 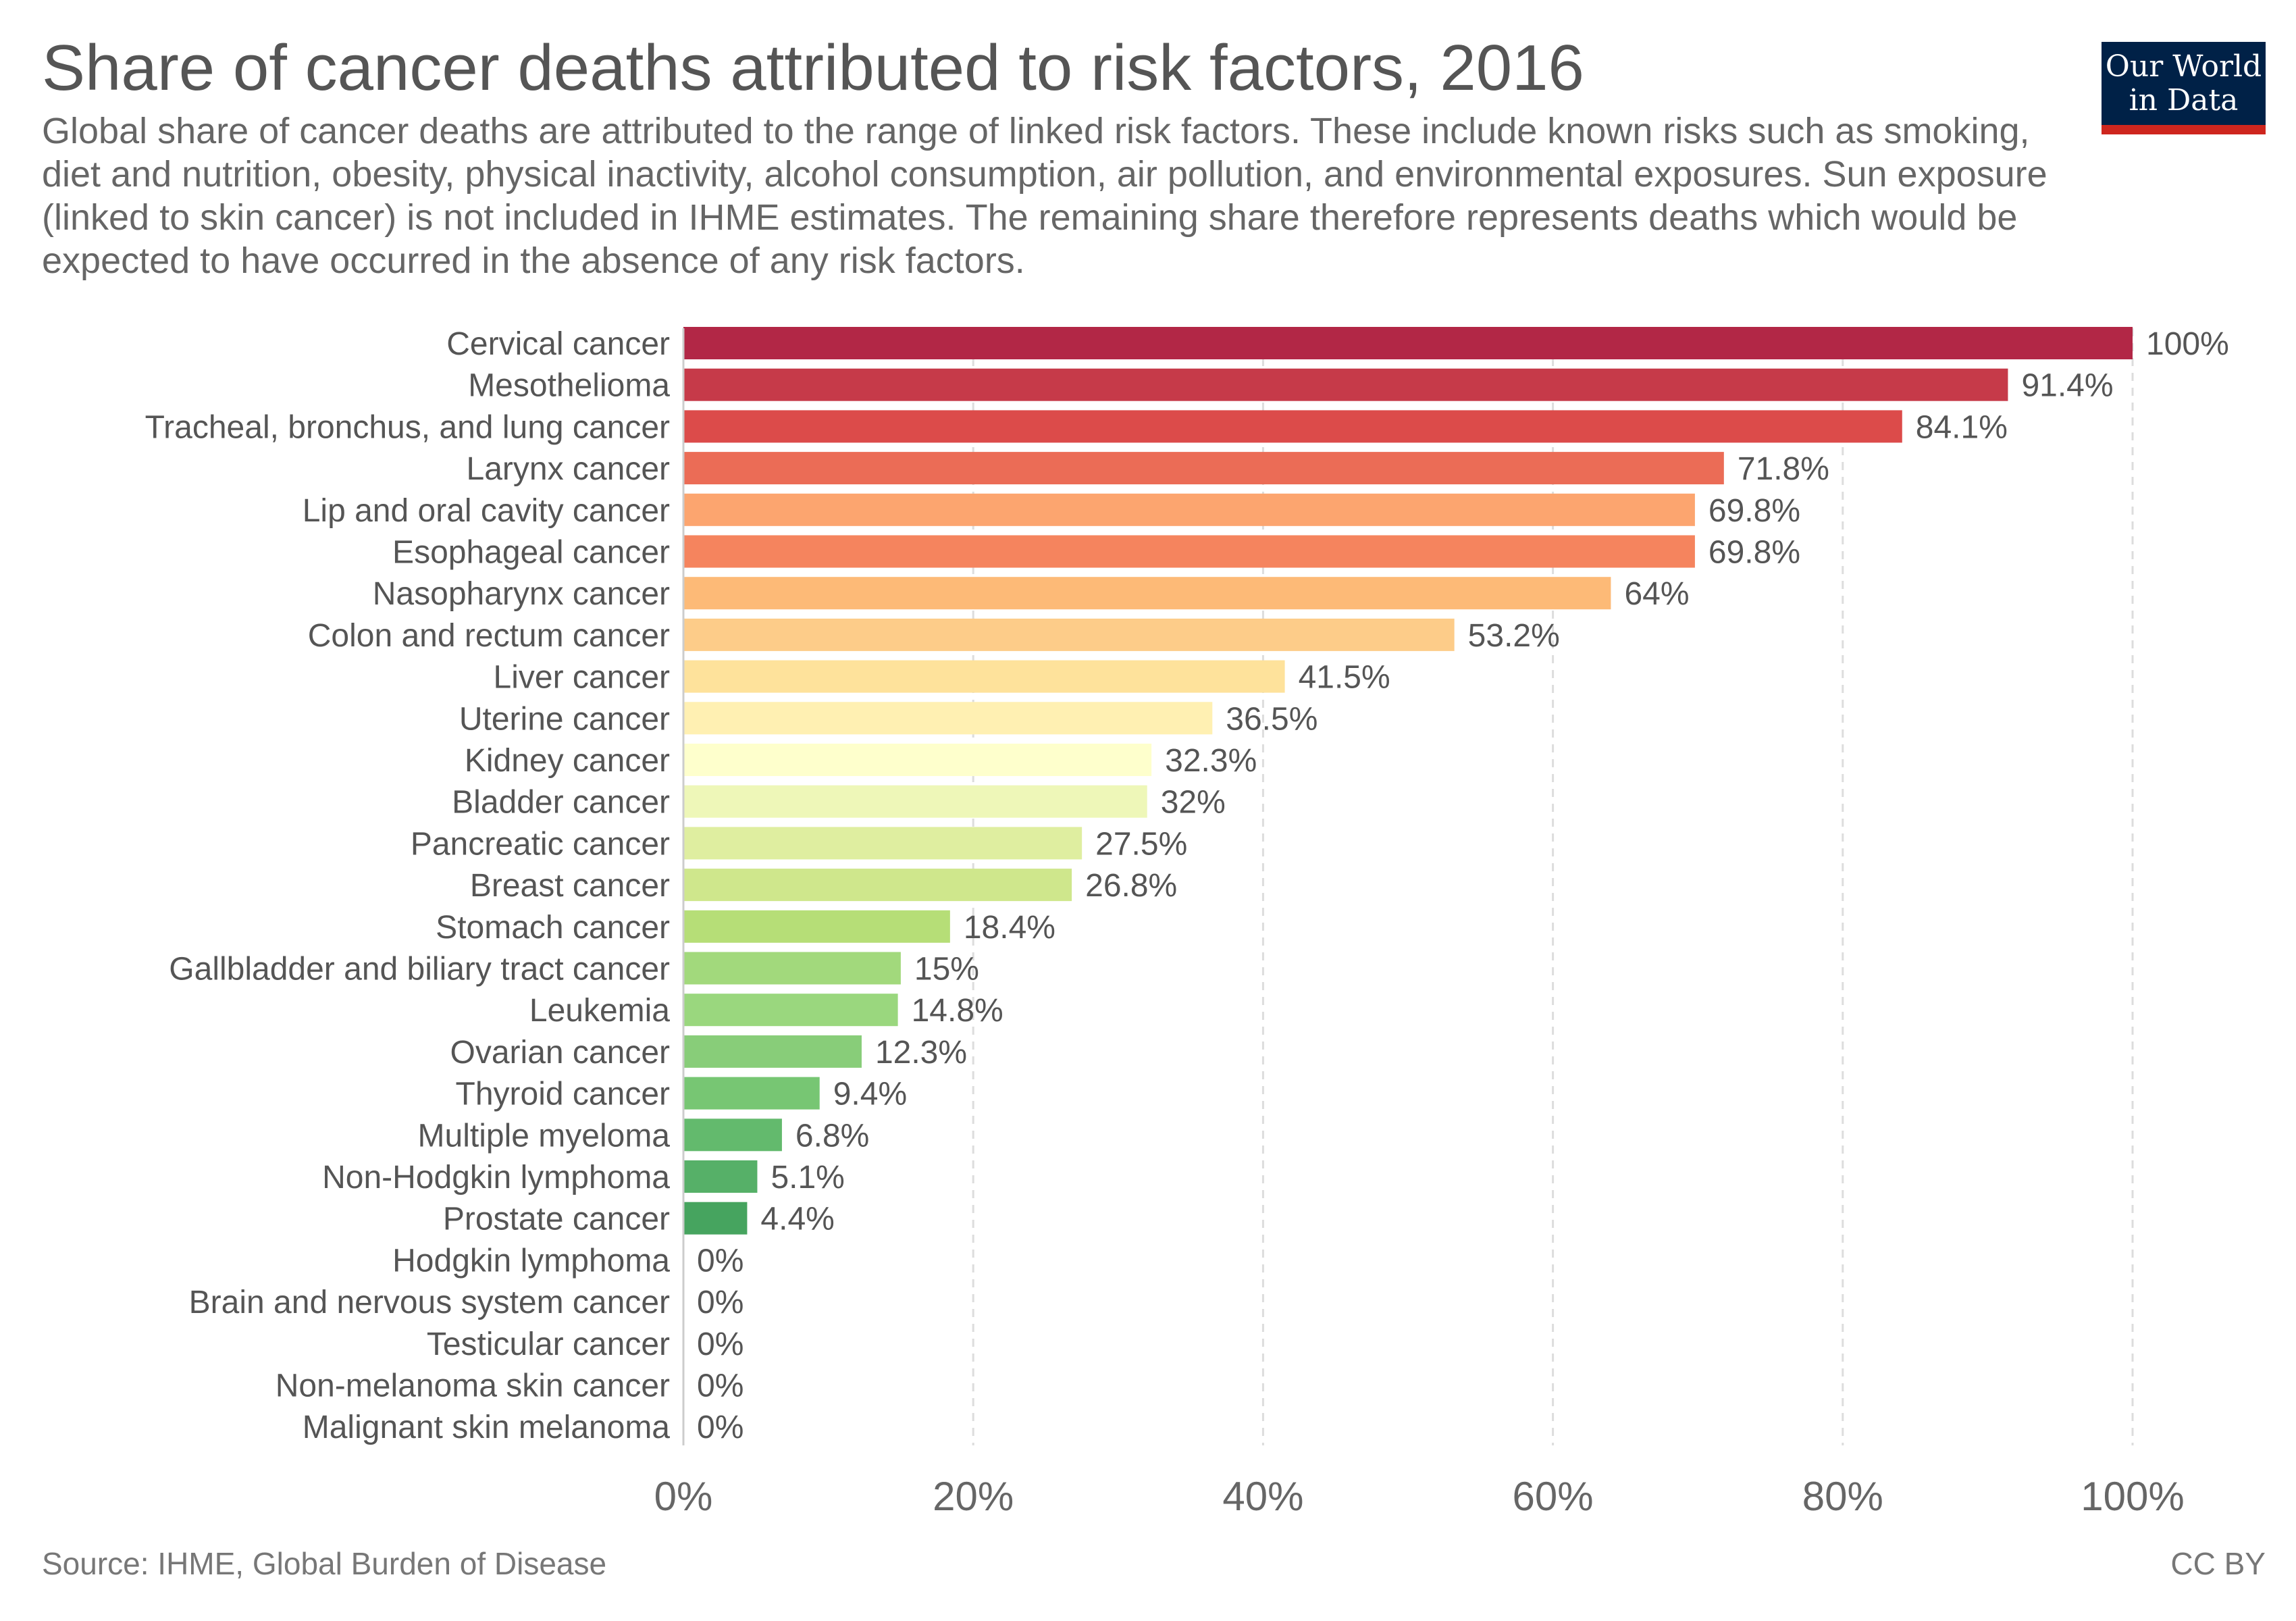 What do you see at coordinates (553, 928) in the screenshot?
I see `category-label: Stomach cancer` at bounding box center [553, 928].